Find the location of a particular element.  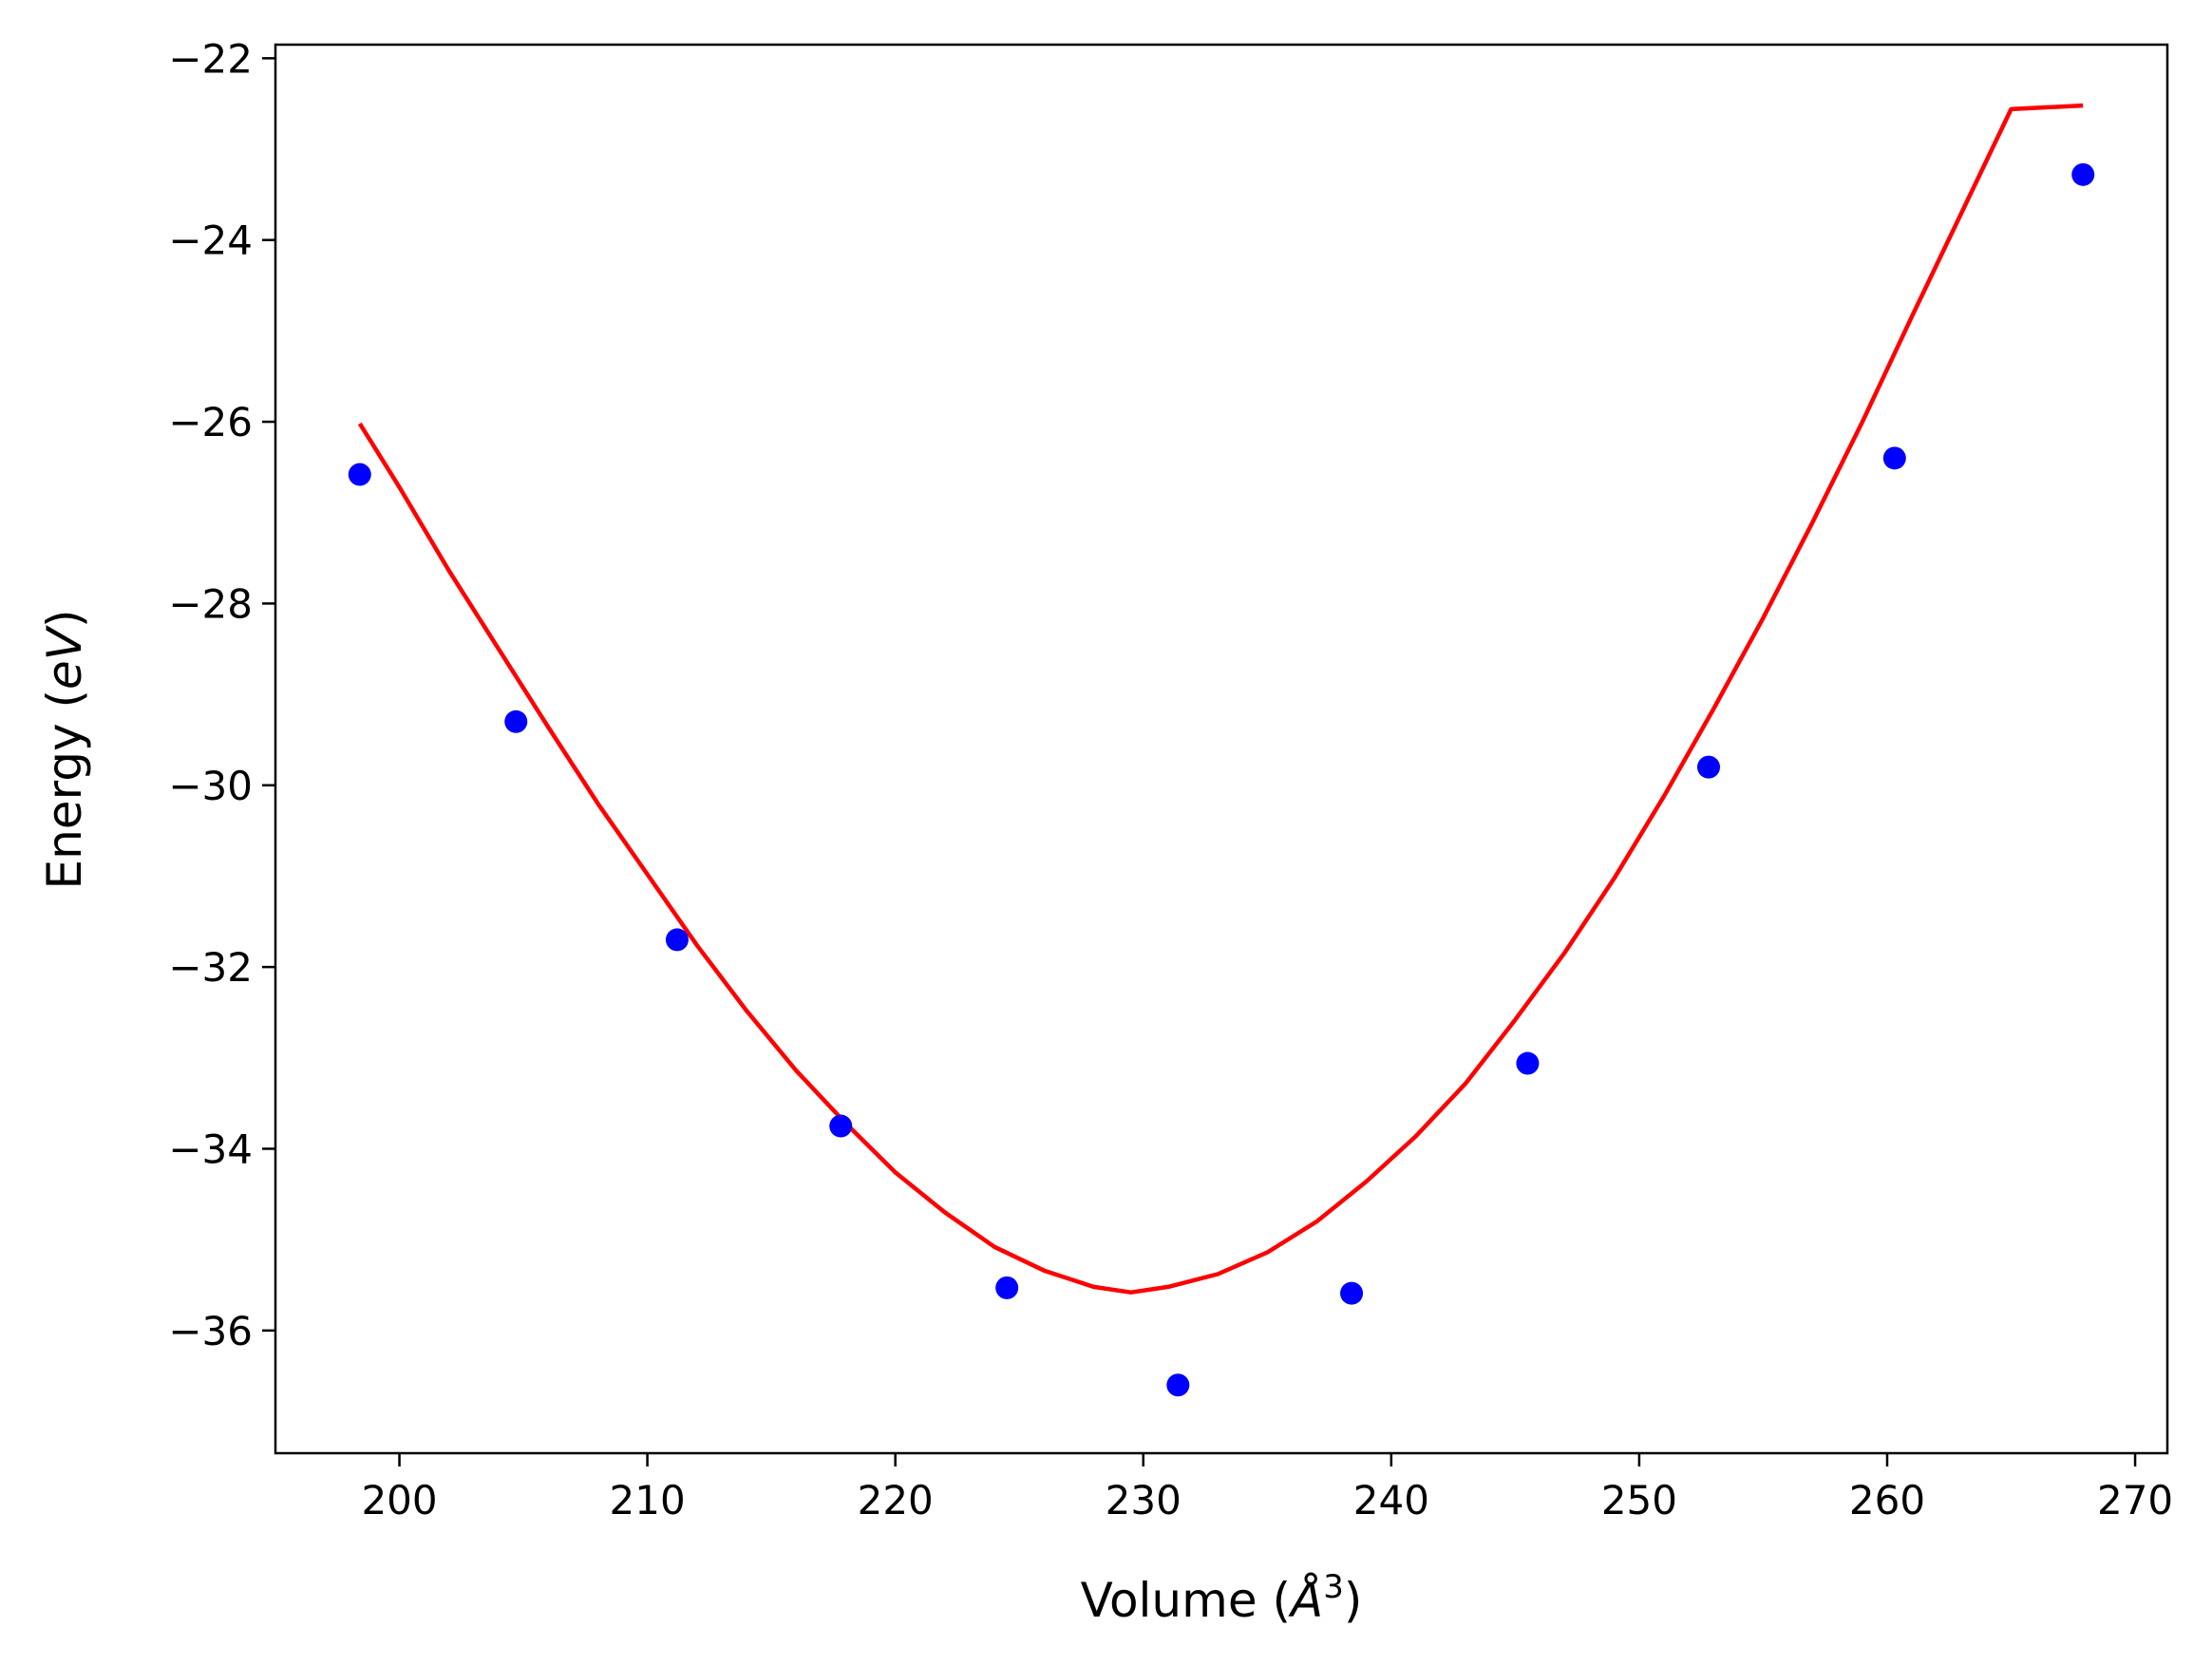

x-tick-label: 220 is located at coordinates (896, 1500).